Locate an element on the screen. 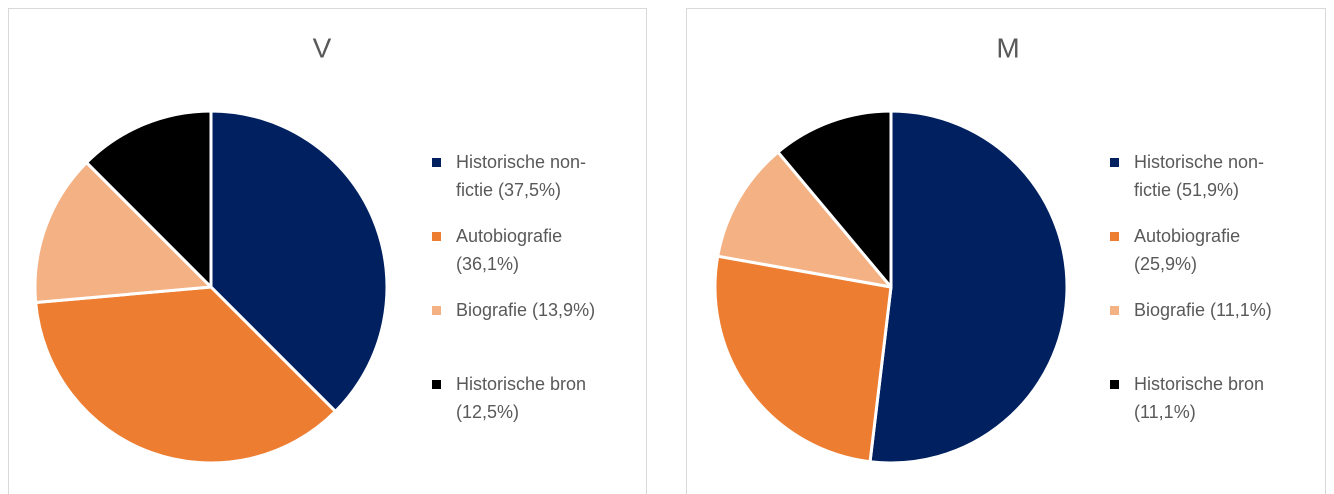  legend-label: Historische non-fictie (51,9%) is located at coordinates (1199, 176).